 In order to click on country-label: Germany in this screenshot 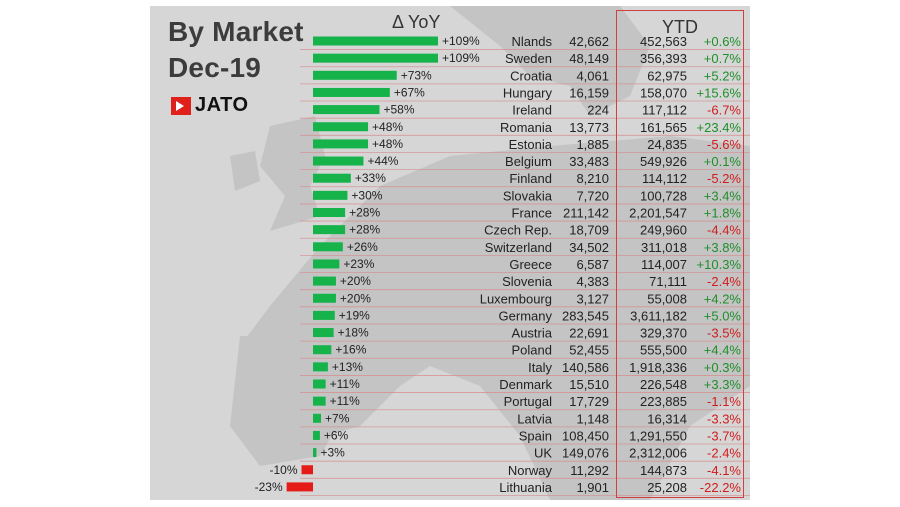, I will do `click(526, 315)`.